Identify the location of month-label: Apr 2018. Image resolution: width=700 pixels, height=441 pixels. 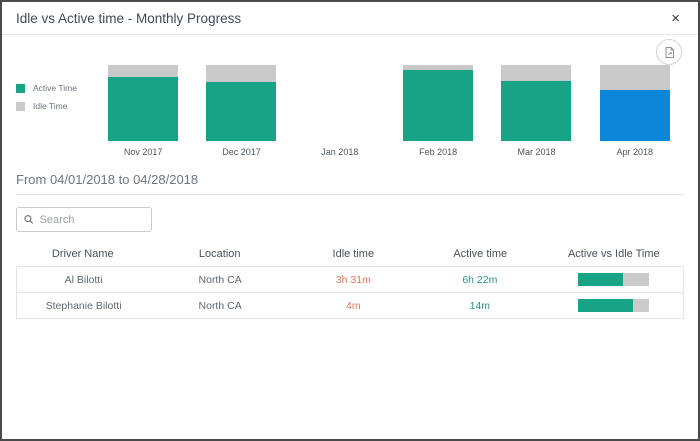
(635, 152).